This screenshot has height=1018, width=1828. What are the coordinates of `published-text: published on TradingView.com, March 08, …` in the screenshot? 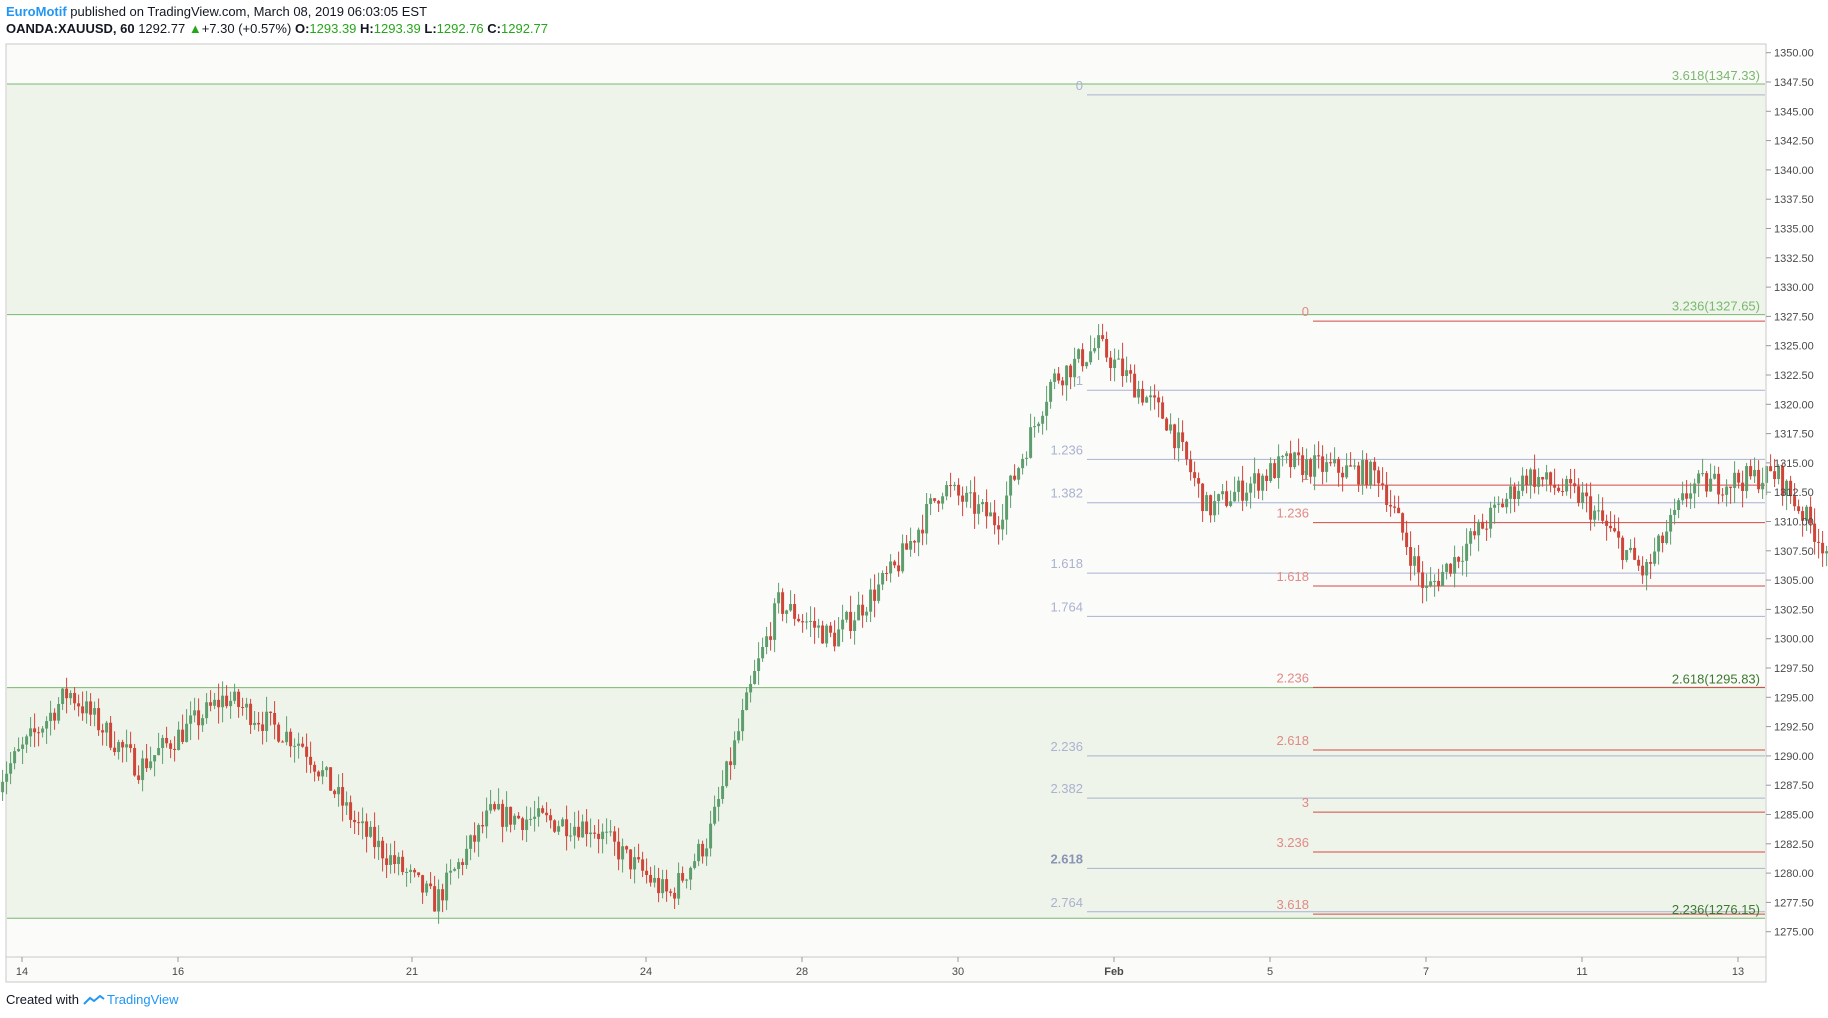 It's located at (249, 11).